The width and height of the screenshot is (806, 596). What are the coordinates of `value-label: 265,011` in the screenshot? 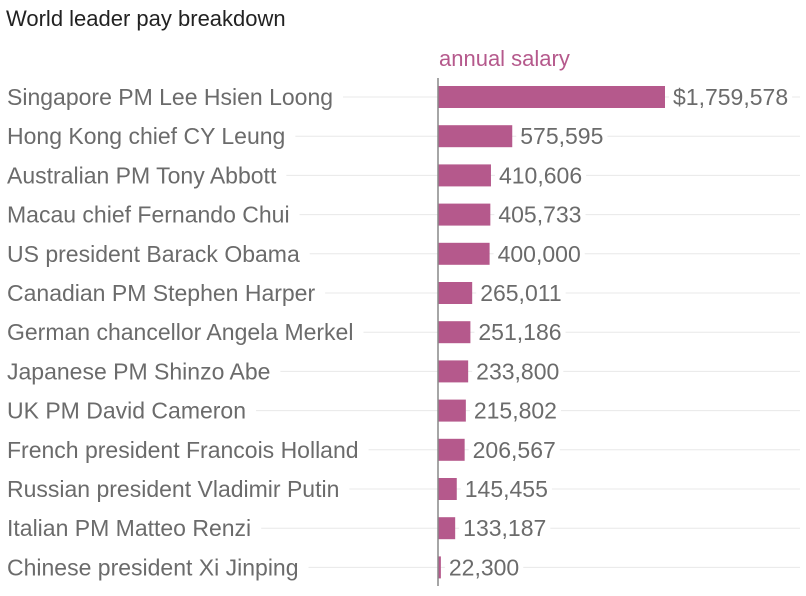 It's located at (520, 293).